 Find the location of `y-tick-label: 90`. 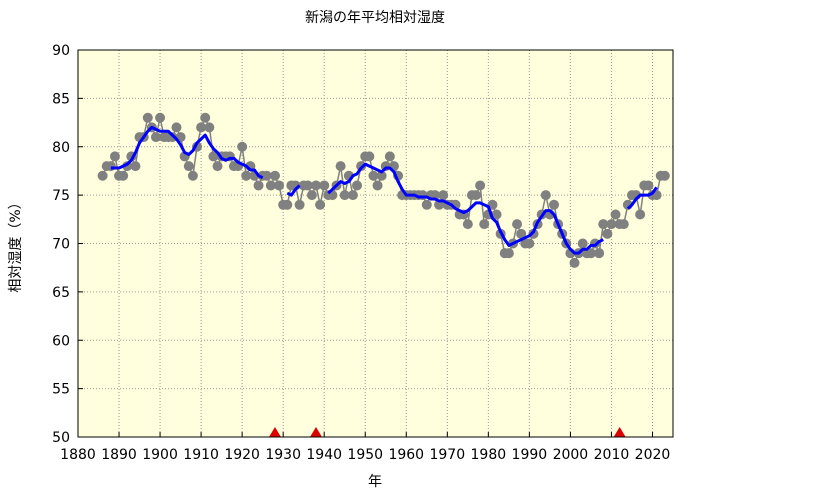

y-tick-label: 90 is located at coordinates (61, 51).